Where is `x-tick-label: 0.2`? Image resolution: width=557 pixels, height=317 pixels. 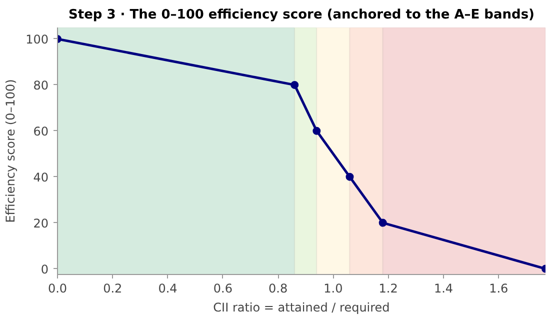 x-tick-label: 0.2 is located at coordinates (112, 289).